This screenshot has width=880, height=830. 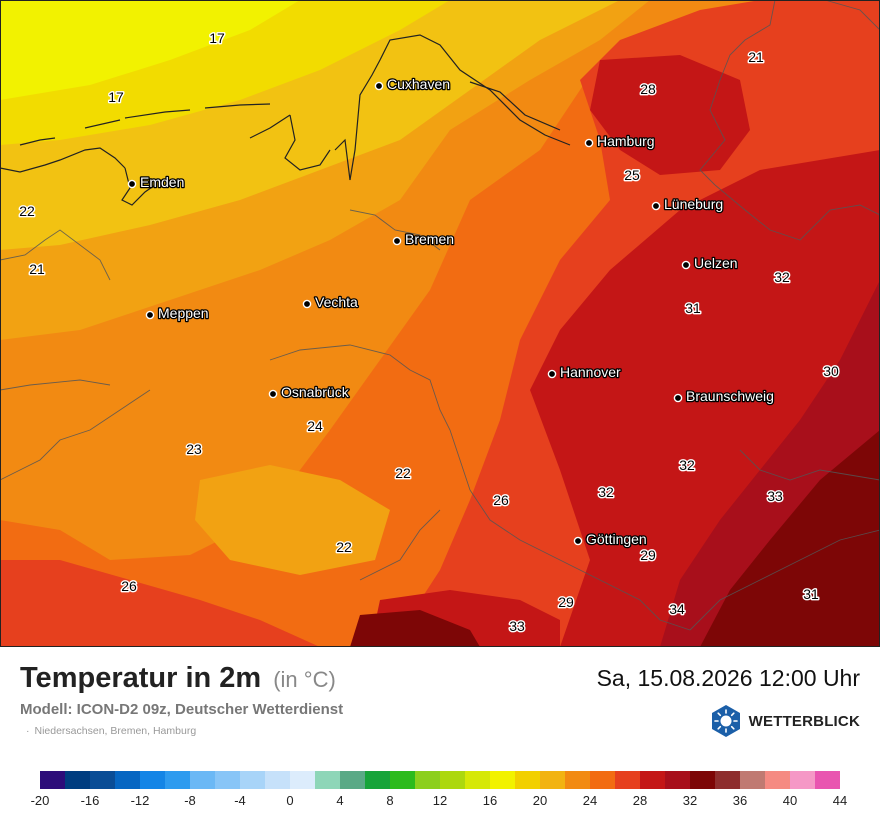 I want to click on legend-label: 20, so click(x=540, y=800).